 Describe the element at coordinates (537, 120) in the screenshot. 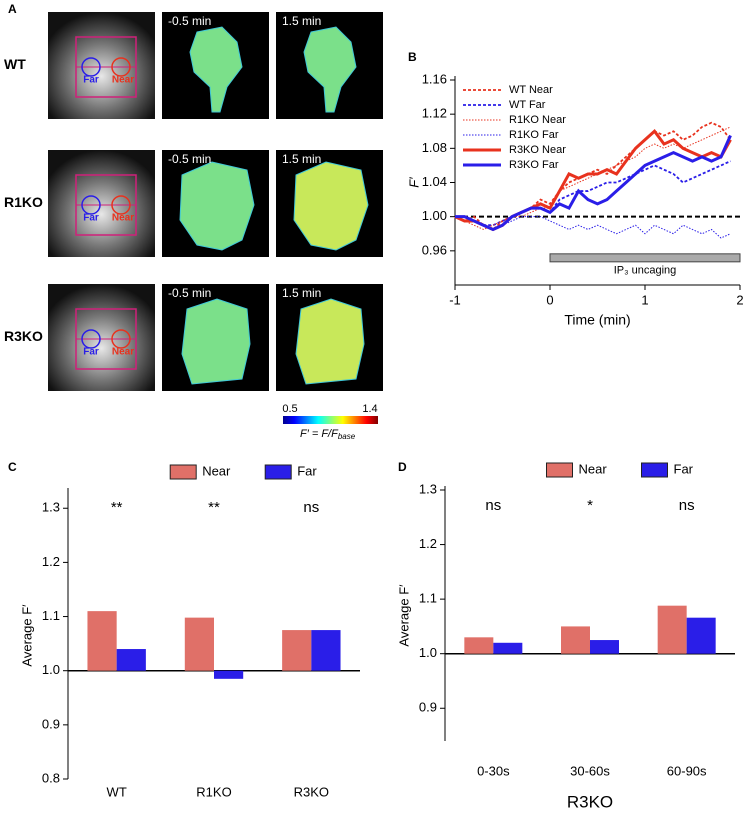

I see `legend-label: R1KO Near` at that location.